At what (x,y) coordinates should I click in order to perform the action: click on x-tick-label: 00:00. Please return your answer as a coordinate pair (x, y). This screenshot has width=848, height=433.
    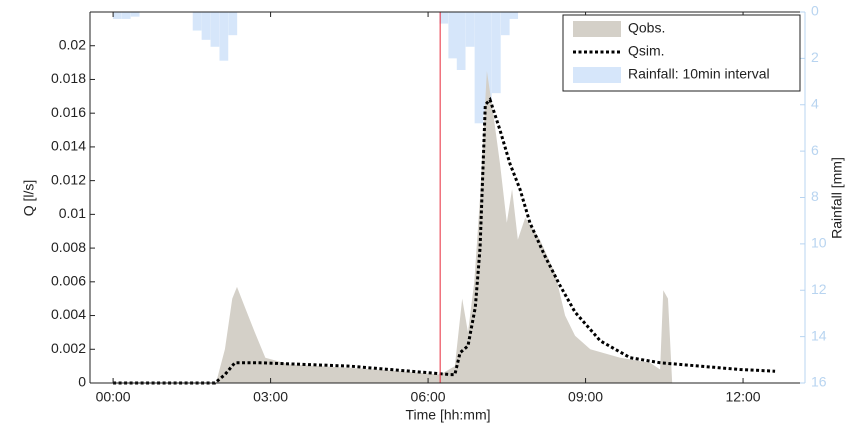
    Looking at the image, I should click on (113, 397).